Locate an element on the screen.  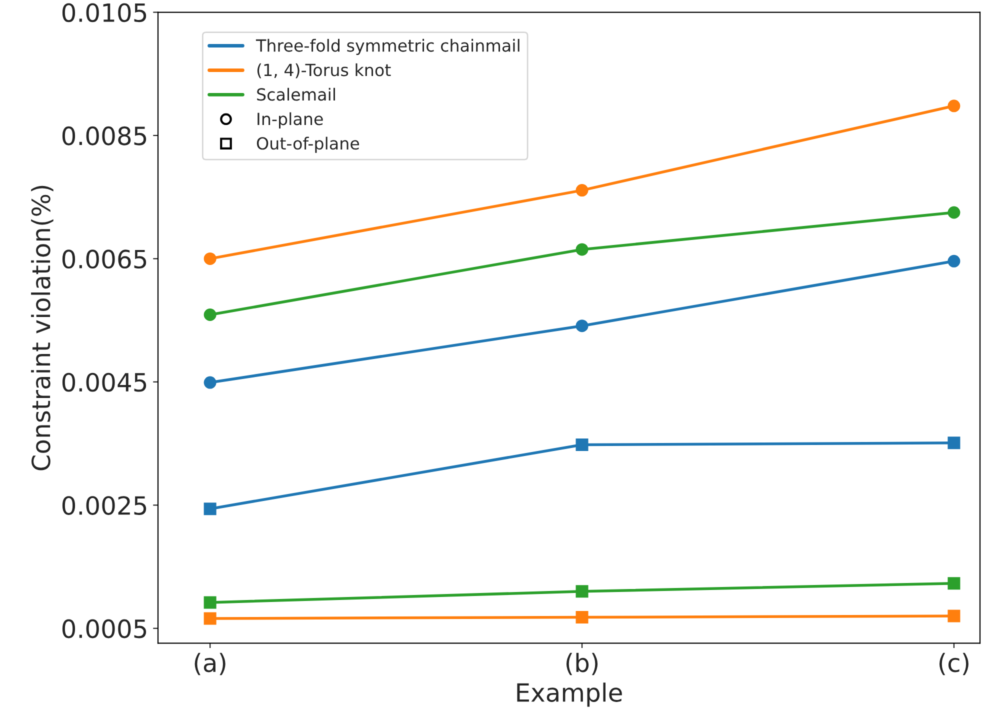
y-tick-label: 0.0005 is located at coordinates (104, 628).